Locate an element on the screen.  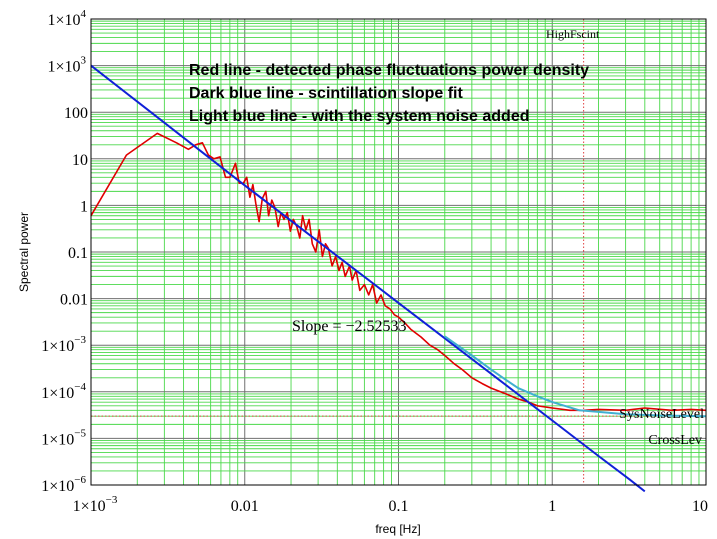
y-tick-label: 0.1 is located at coordinates (78, 253).